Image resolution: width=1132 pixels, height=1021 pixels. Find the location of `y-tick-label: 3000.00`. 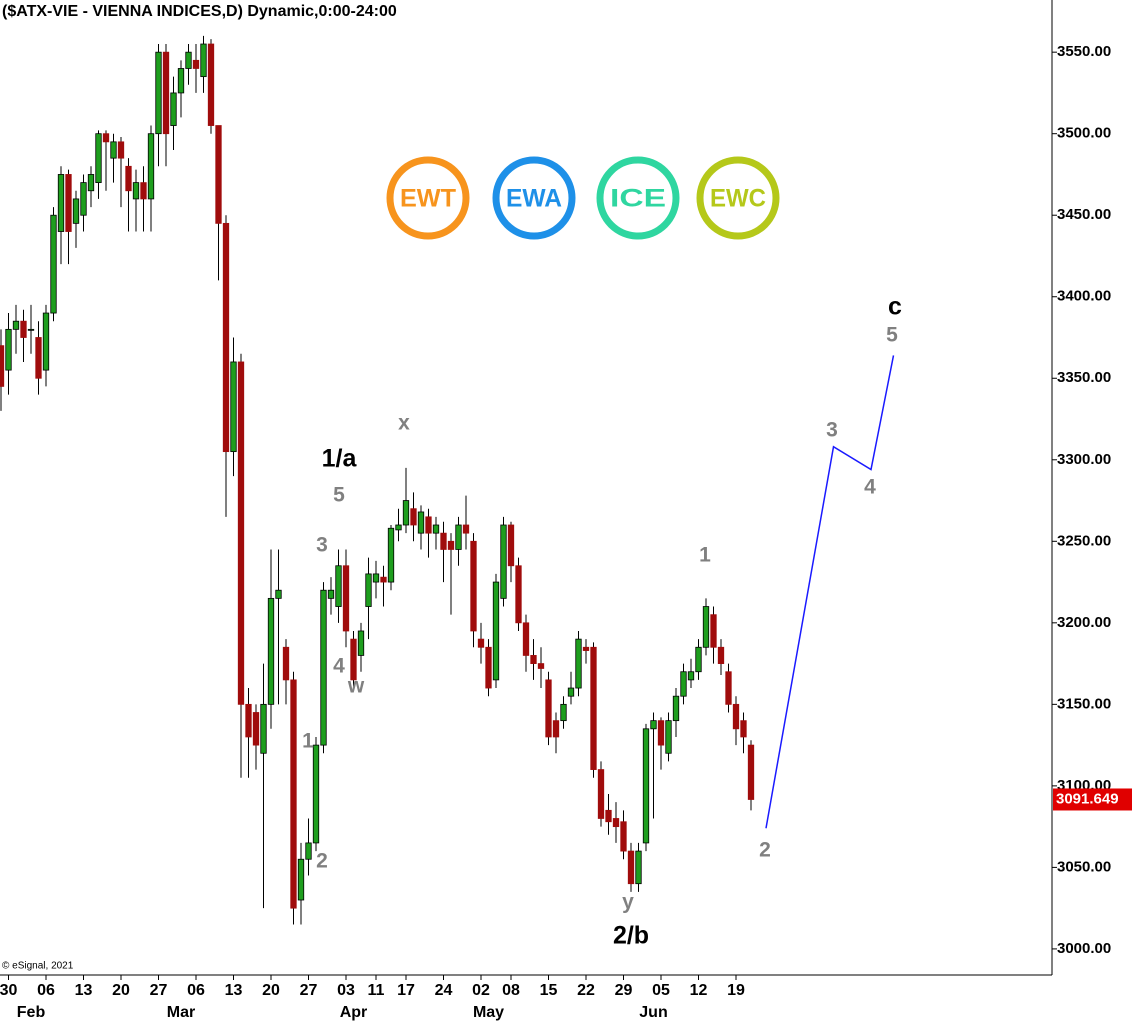

y-tick-label: 3000.00 is located at coordinates (1084, 948).